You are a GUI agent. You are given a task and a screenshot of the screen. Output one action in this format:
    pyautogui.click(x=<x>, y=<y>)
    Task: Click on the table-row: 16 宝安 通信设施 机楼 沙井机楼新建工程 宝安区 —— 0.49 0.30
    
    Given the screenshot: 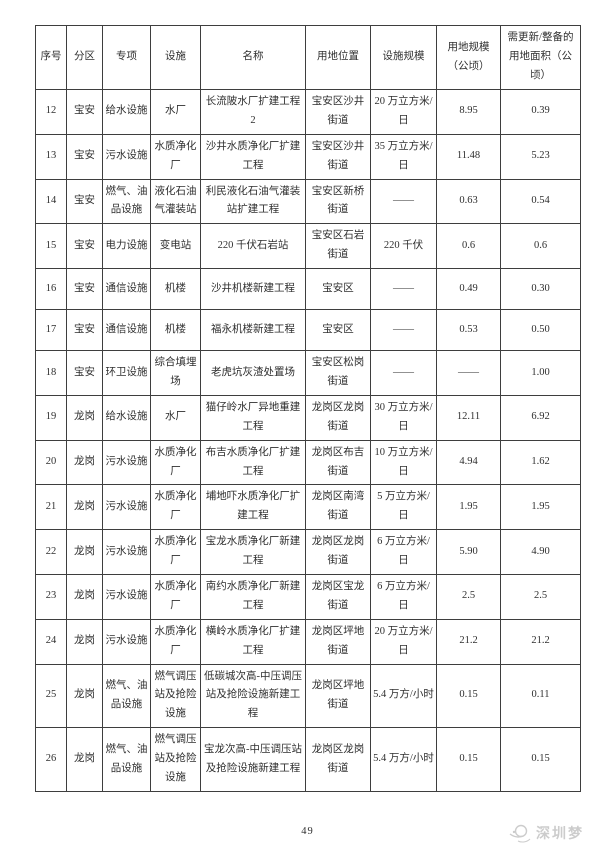 What is the action you would take?
    pyautogui.click(x=308, y=289)
    